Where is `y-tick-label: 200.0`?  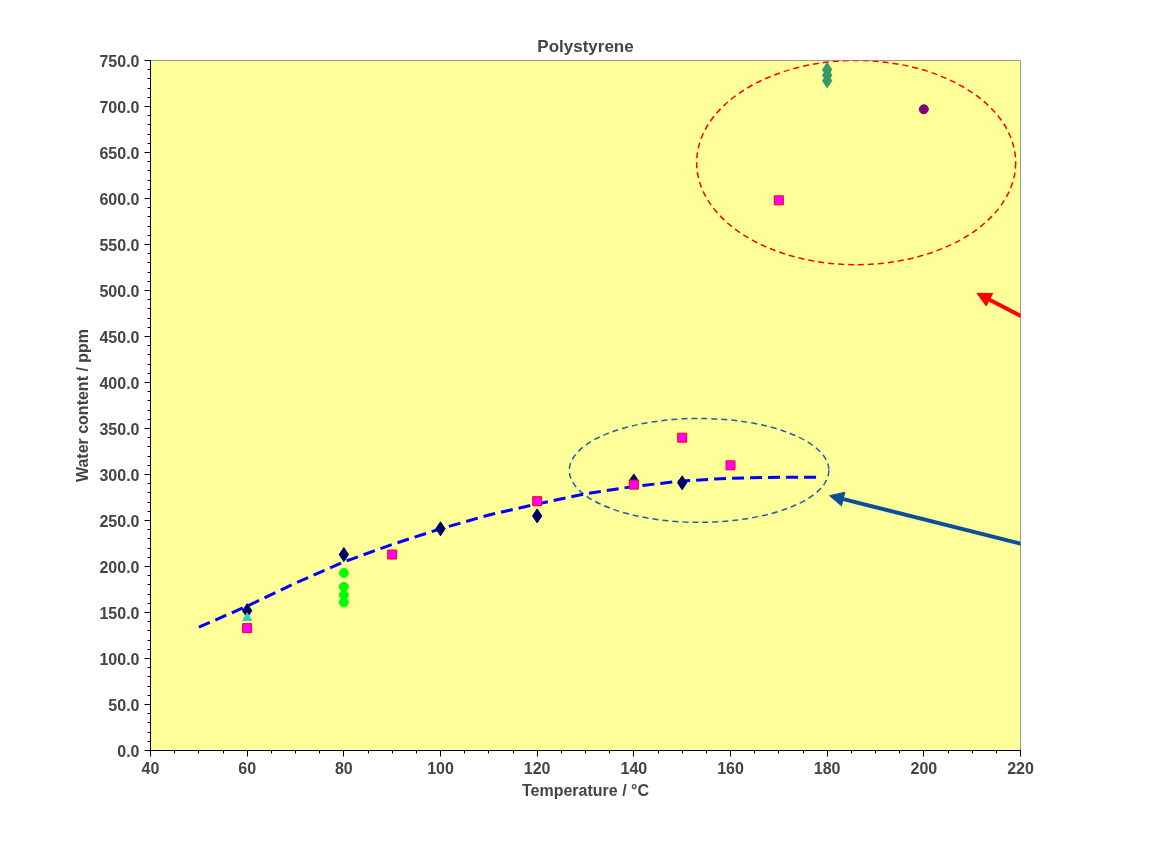
y-tick-label: 200.0 is located at coordinates (119, 567).